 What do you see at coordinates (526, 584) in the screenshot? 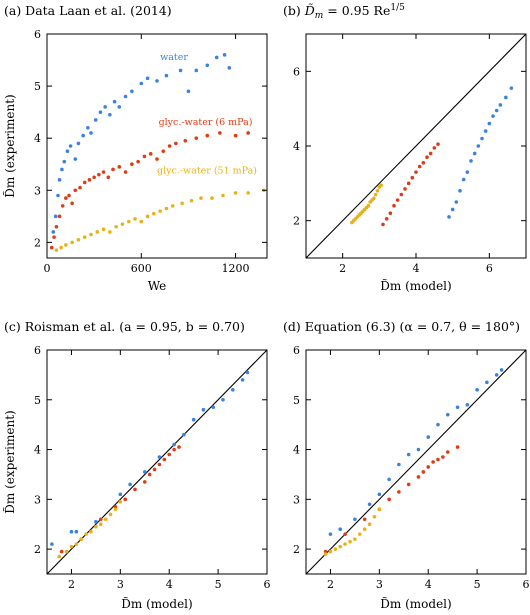
I see `x-tick-label: 6` at bounding box center [526, 584].